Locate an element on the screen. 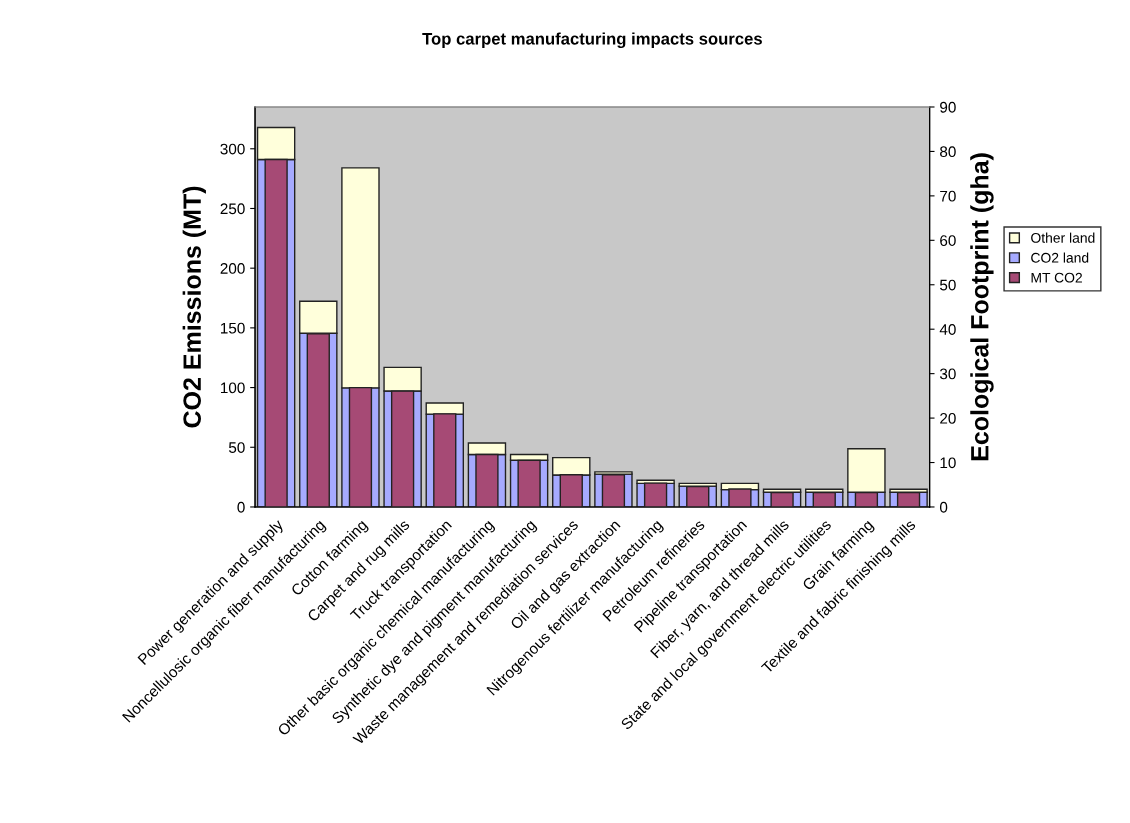 The image size is (1130, 823). y2-tick-label: 10 is located at coordinates (948, 463).